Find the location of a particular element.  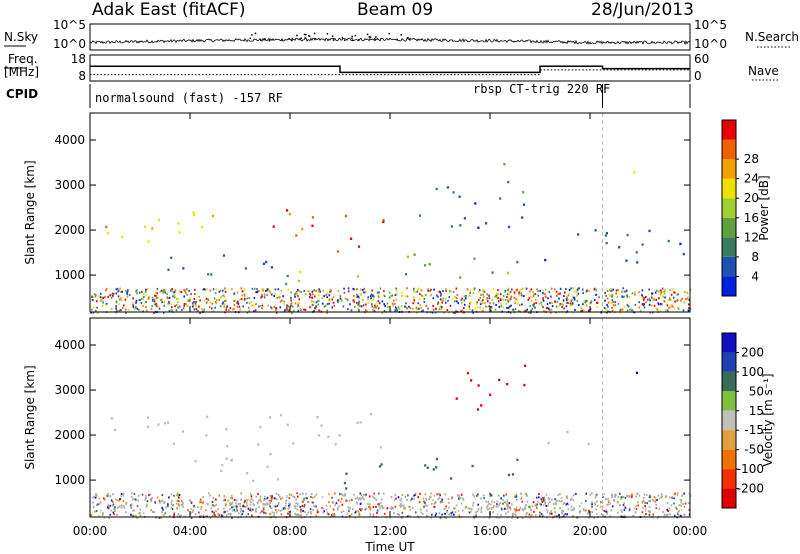

power-colorbar-segment is located at coordinates (729, 188).